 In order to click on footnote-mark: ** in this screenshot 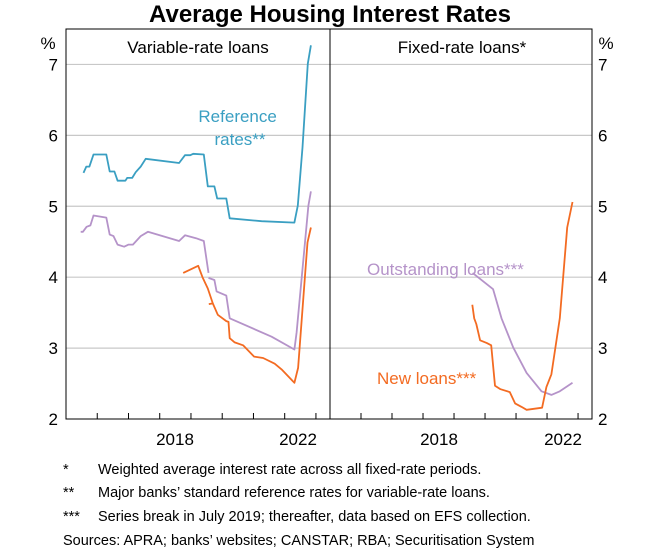, I will do `click(69, 493)`.